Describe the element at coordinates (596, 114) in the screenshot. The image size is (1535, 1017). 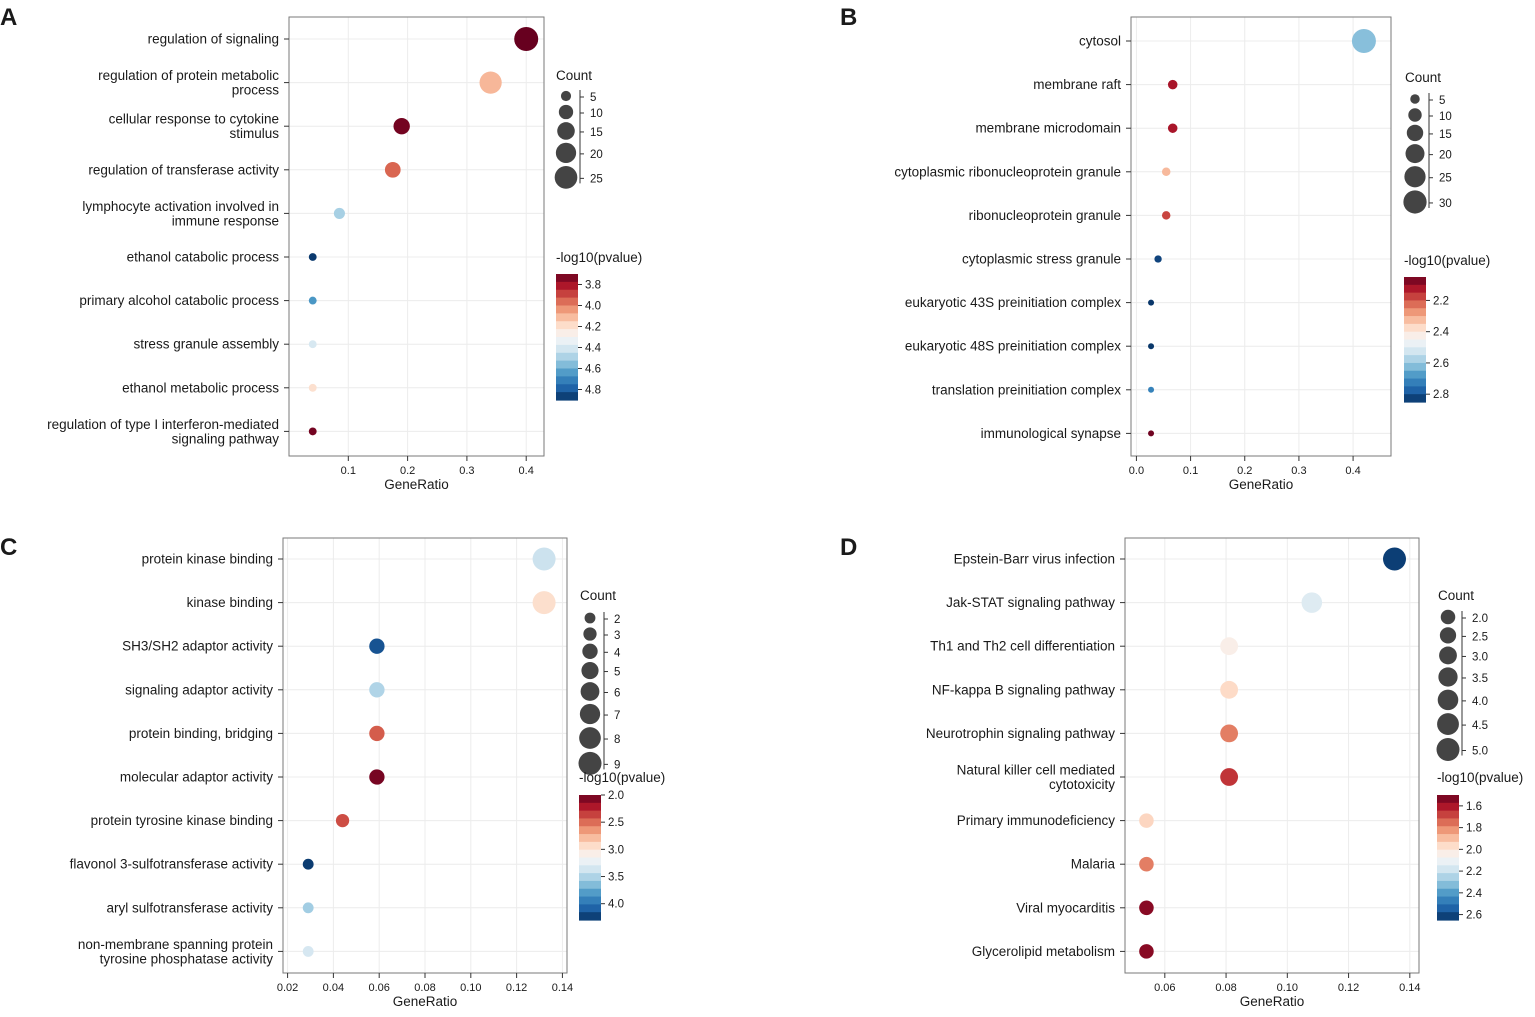
I see `count-legend-label: 10` at that location.